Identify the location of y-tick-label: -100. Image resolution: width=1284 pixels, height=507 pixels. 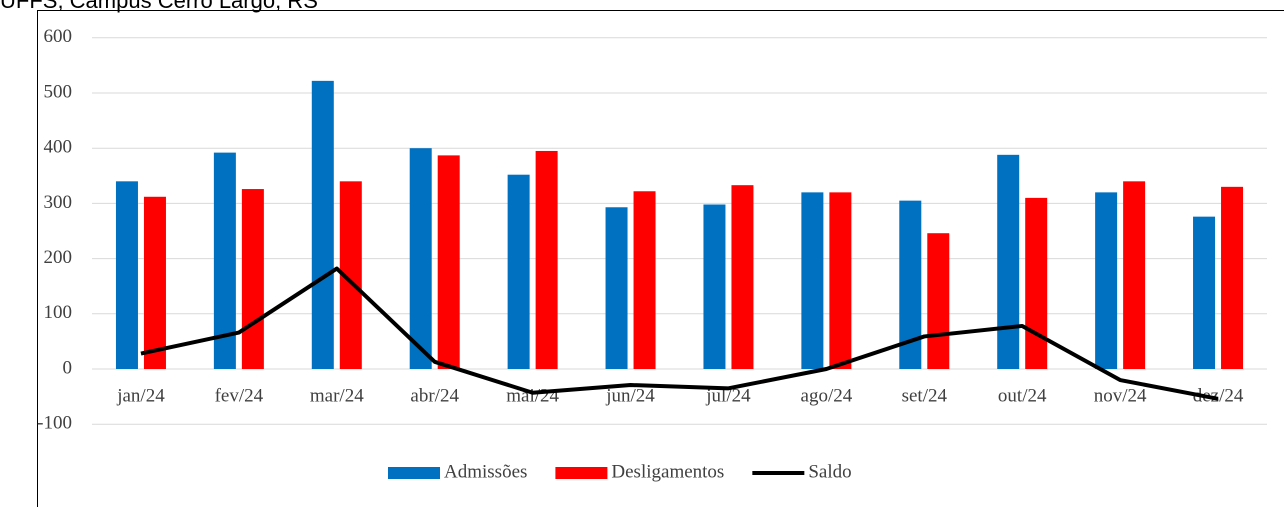
(54, 423).